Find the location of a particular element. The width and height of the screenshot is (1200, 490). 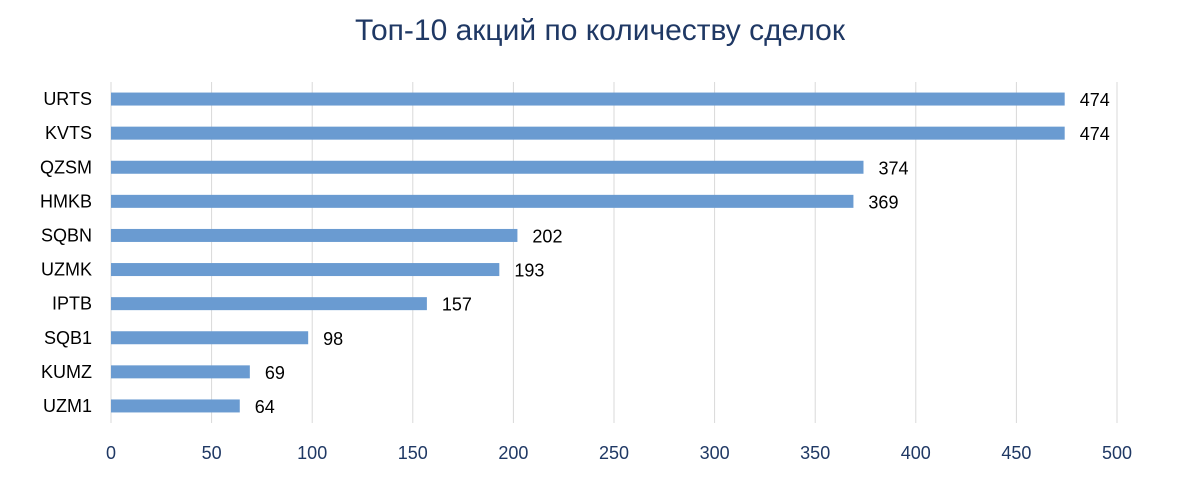

bar-qzsm is located at coordinates (487, 167).